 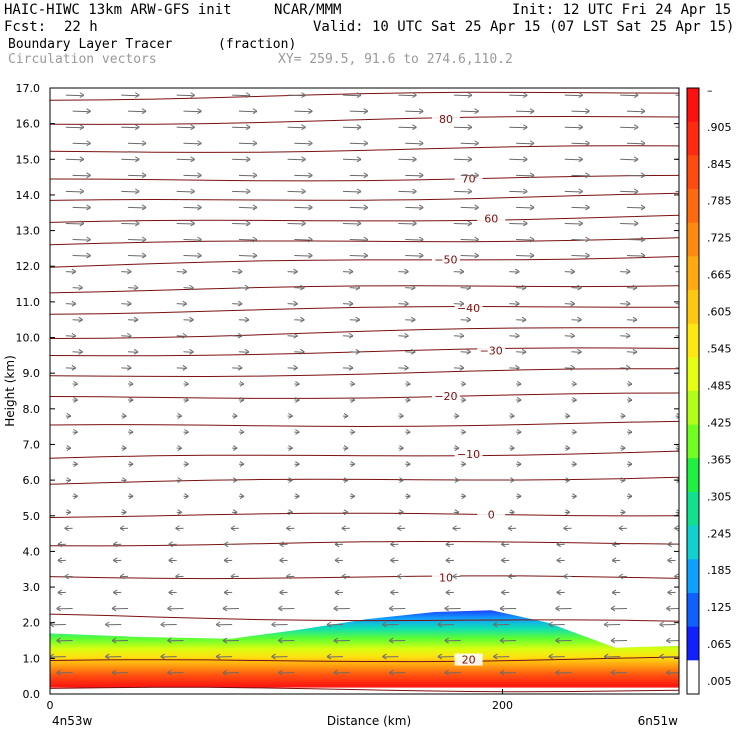 I want to click on colorbar-frame, so click(x=693, y=391).